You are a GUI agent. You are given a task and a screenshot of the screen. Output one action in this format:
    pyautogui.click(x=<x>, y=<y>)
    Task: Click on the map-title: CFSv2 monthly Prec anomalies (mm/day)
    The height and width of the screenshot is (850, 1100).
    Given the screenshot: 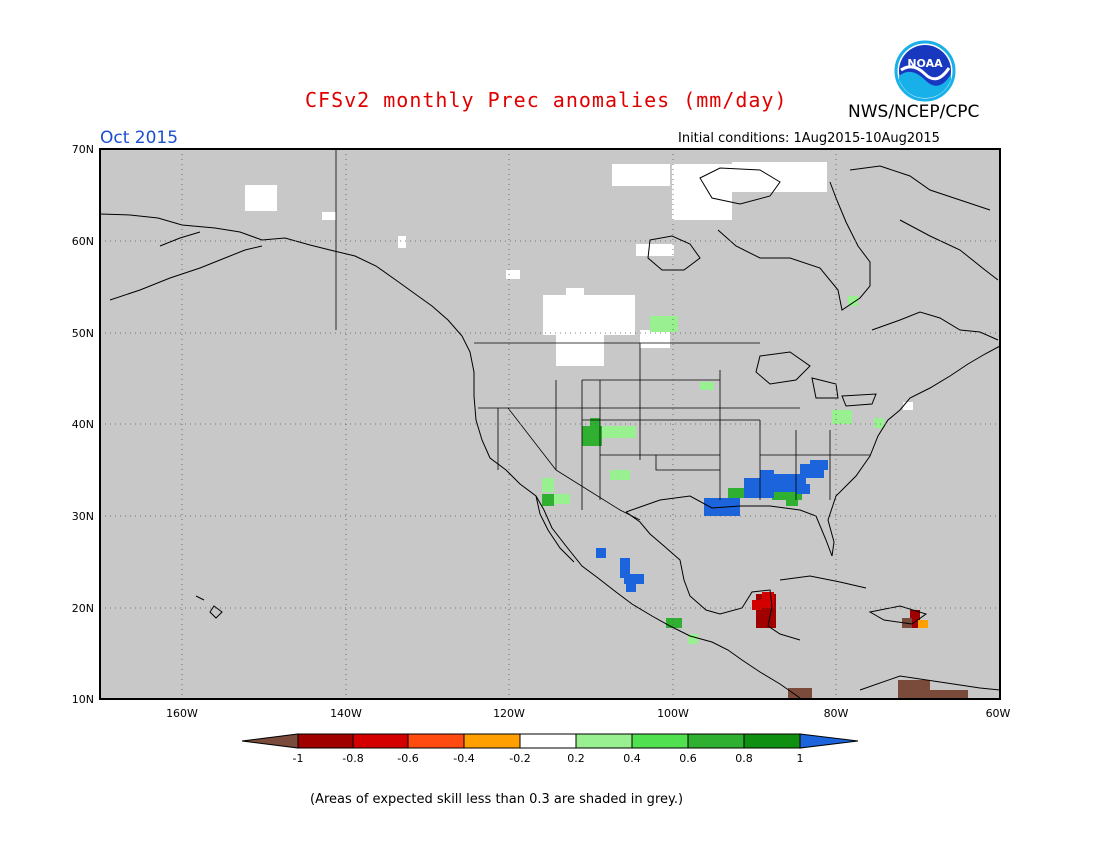 What is the action you would take?
    pyautogui.click(x=546, y=100)
    